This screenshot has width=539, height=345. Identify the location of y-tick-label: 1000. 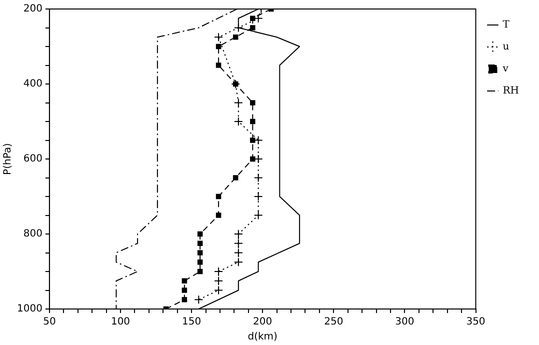
(29, 309).